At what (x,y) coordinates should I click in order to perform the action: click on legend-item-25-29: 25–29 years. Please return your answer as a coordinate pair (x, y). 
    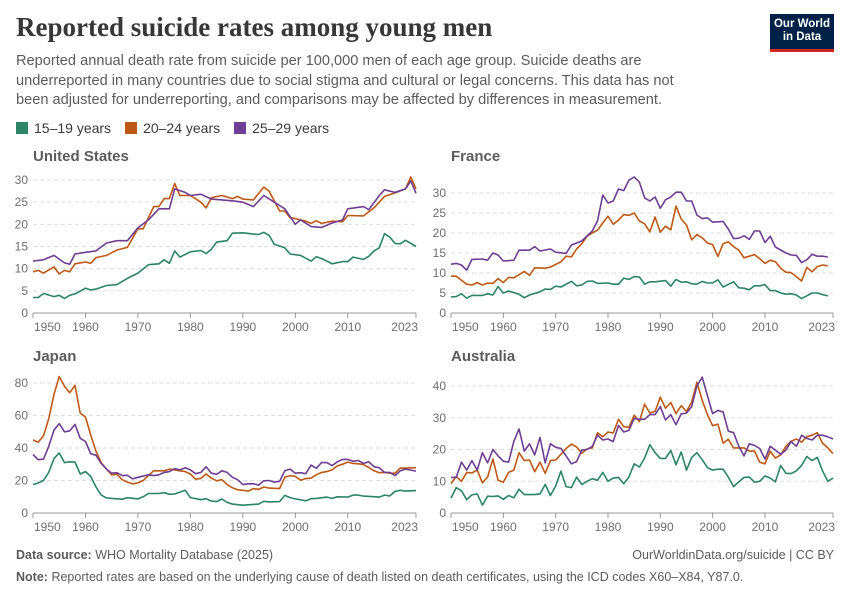
    Looking at the image, I should click on (281, 128).